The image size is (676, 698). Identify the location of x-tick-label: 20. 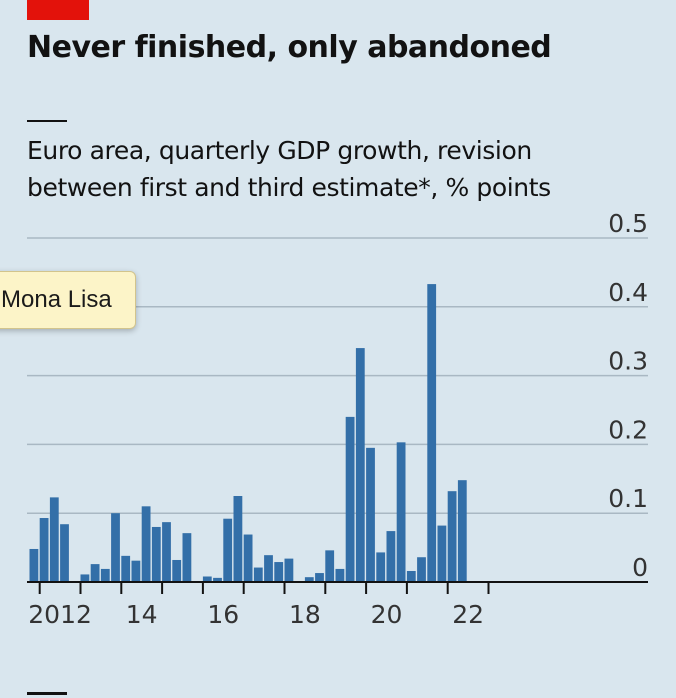
(387, 614).